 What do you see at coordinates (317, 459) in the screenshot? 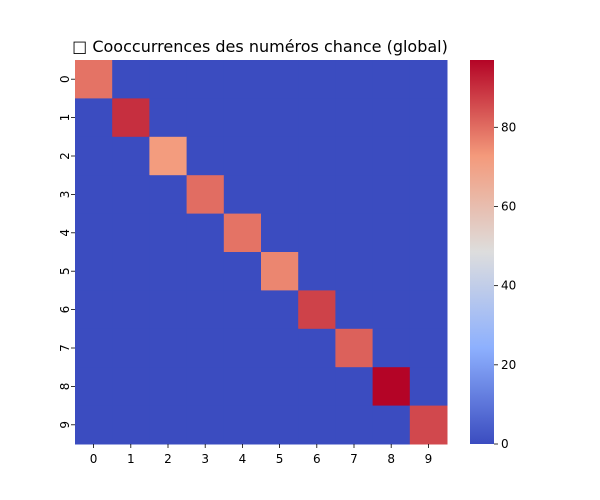
I see `x-tick-label: 6` at bounding box center [317, 459].